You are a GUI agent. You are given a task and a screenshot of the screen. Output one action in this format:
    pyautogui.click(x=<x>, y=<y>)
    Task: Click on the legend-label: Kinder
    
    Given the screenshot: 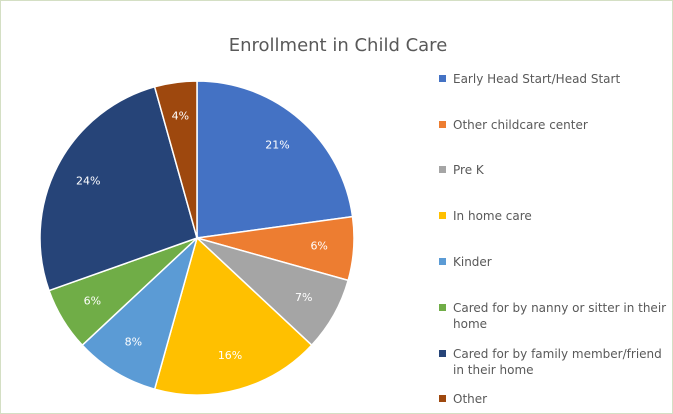 What is the action you would take?
    pyautogui.click(x=472, y=262)
    